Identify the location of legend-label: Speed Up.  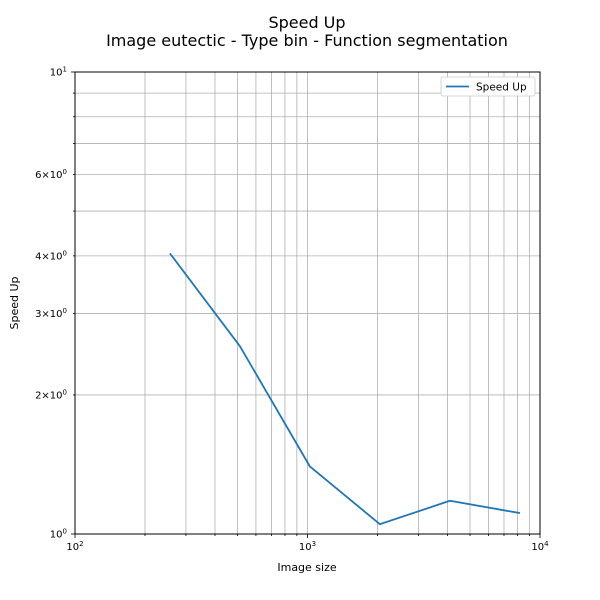
(501, 88).